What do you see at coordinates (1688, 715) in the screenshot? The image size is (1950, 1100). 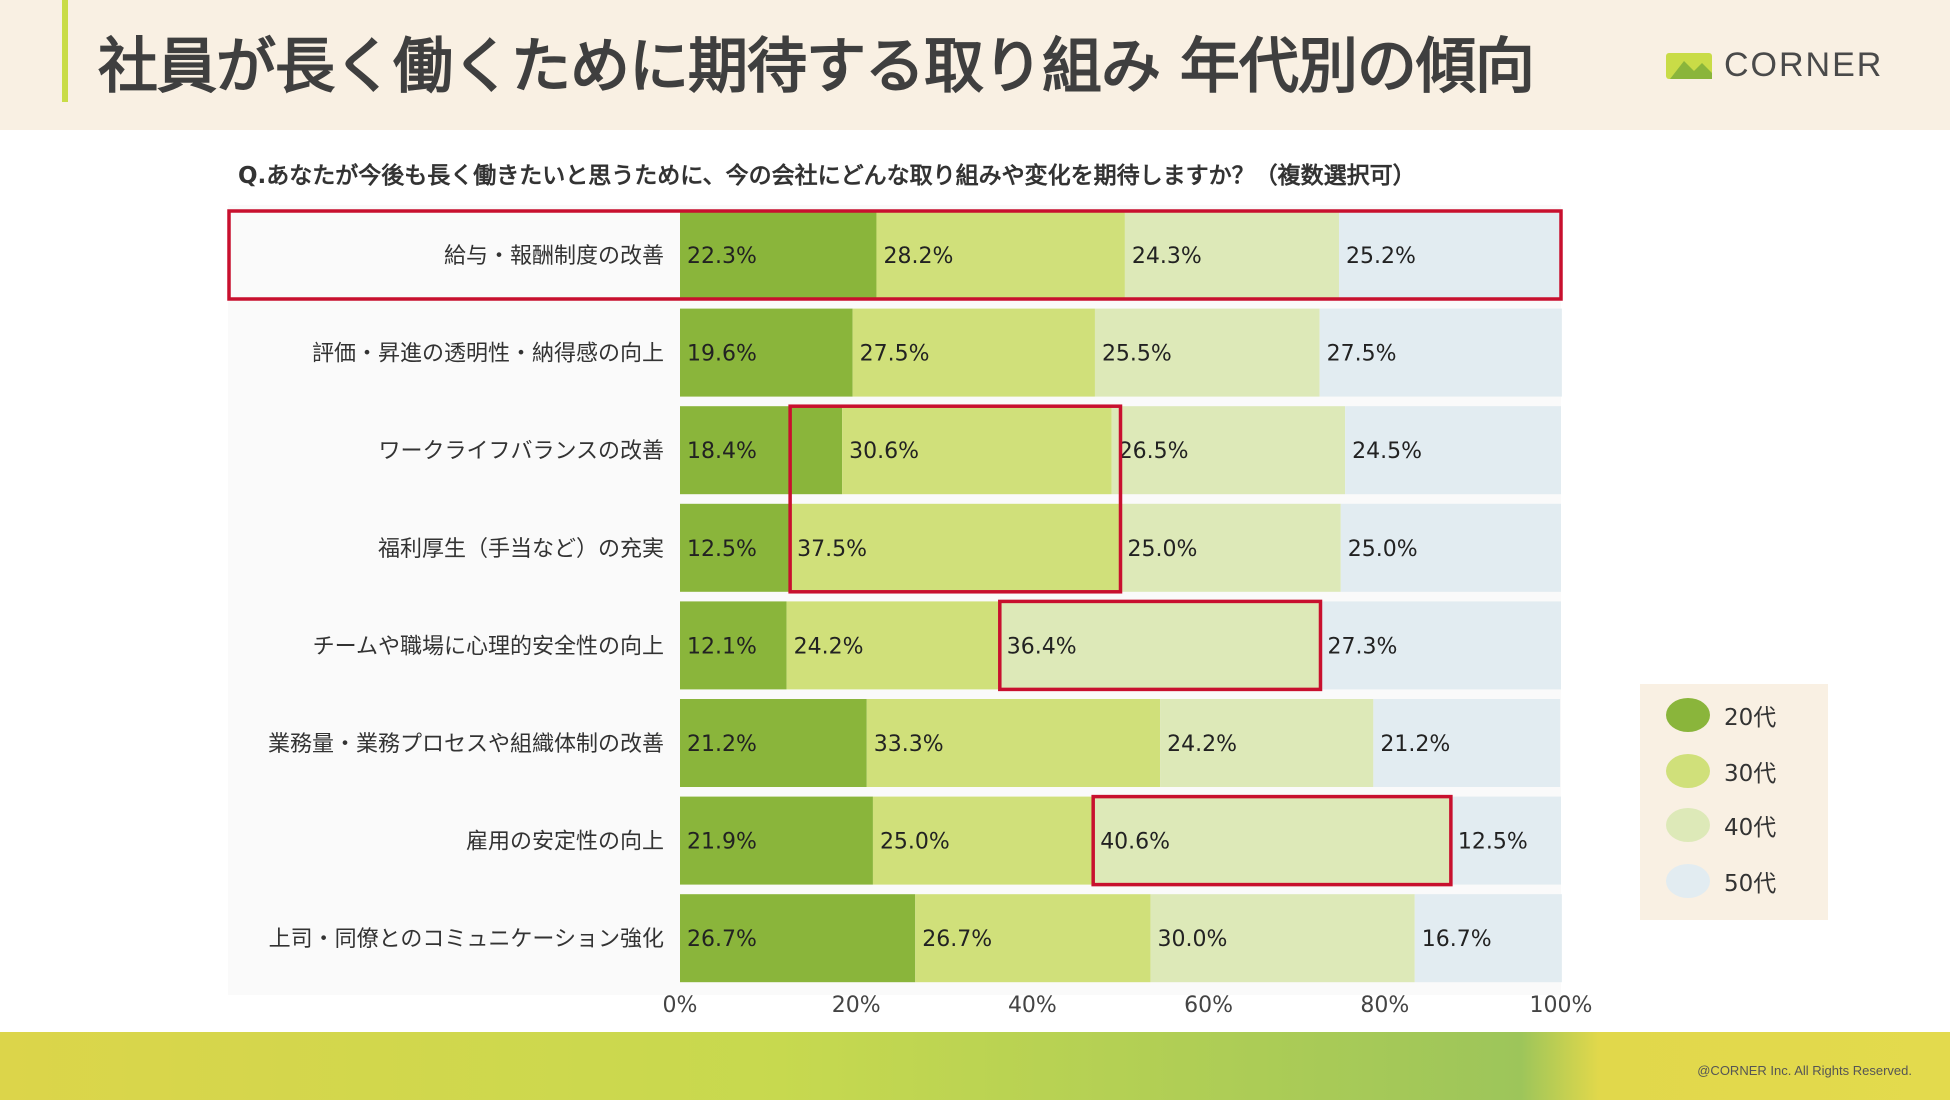 I see `legend-swatch-20s` at bounding box center [1688, 715].